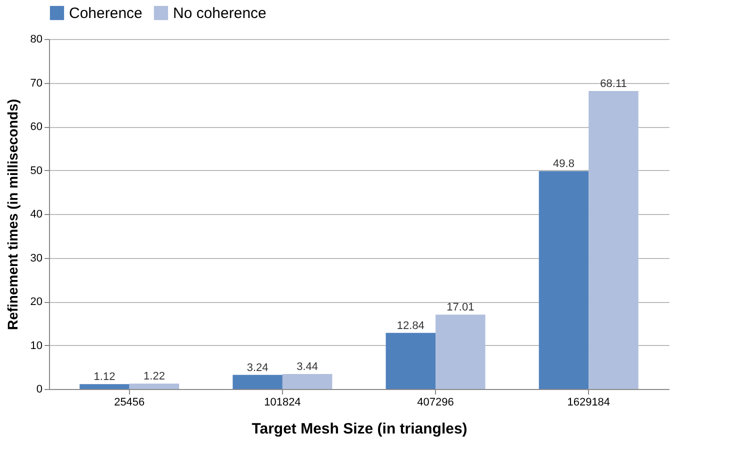  Describe the element at coordinates (435, 402) in the screenshot. I see `x-tick-label: 407296` at that location.